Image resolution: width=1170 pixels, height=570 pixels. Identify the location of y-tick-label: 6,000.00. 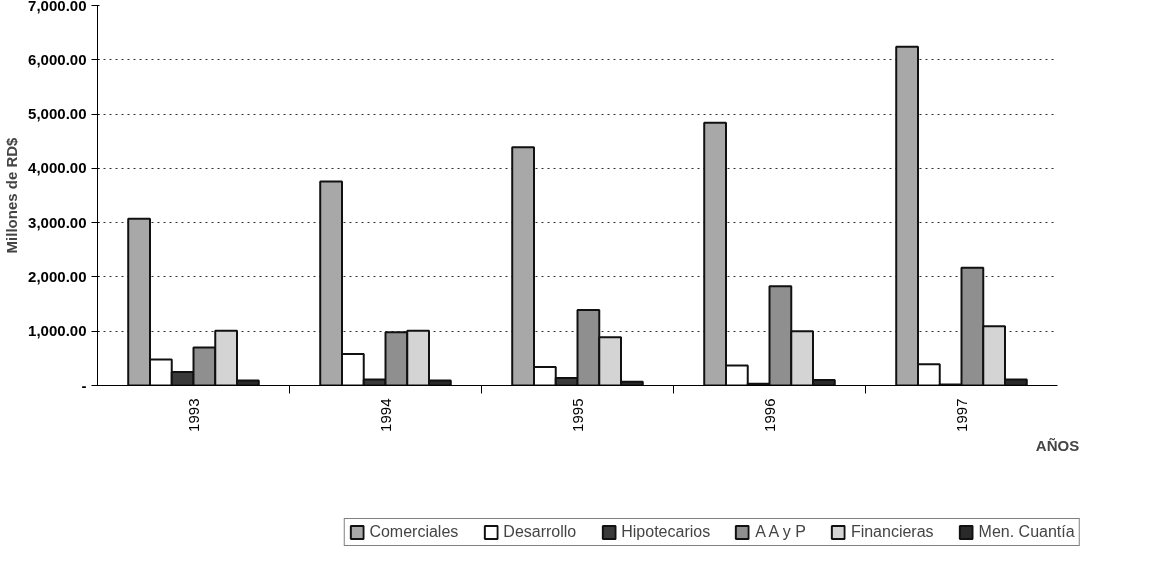
(57, 59).